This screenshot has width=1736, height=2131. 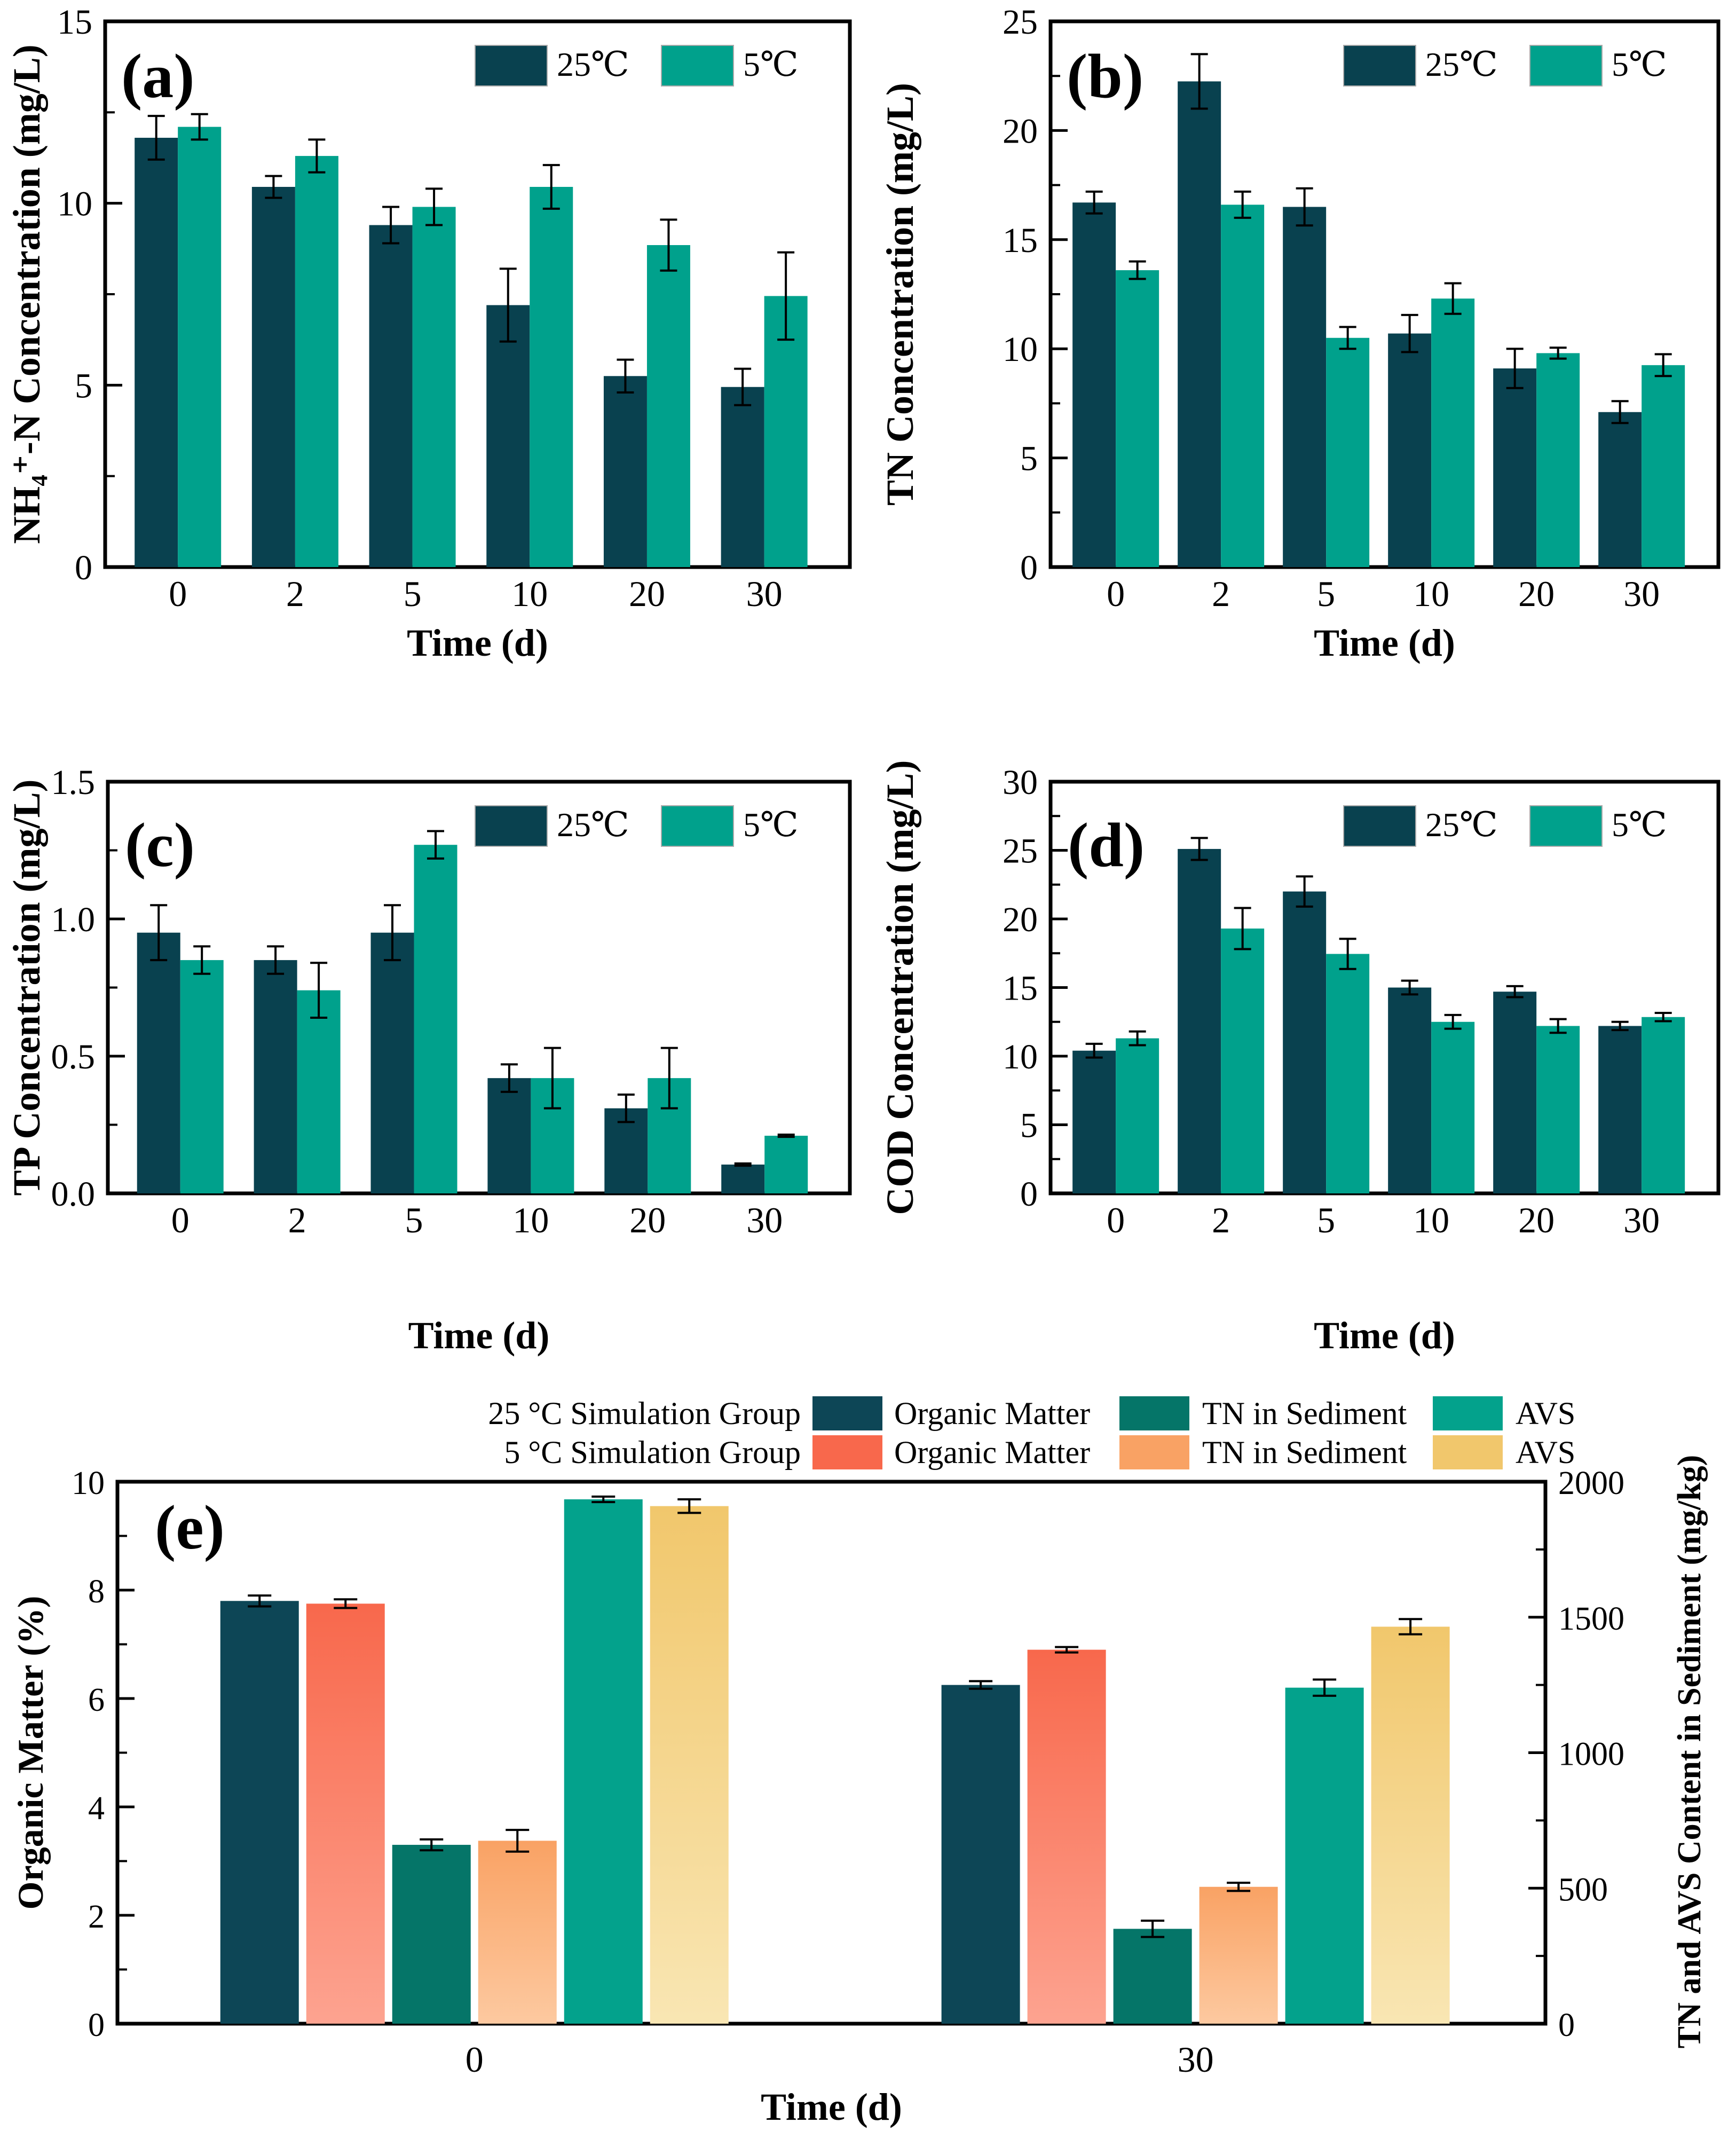 What do you see at coordinates (73, 1194) in the screenshot?
I see `y-axis-tick-label: 0.0` at bounding box center [73, 1194].